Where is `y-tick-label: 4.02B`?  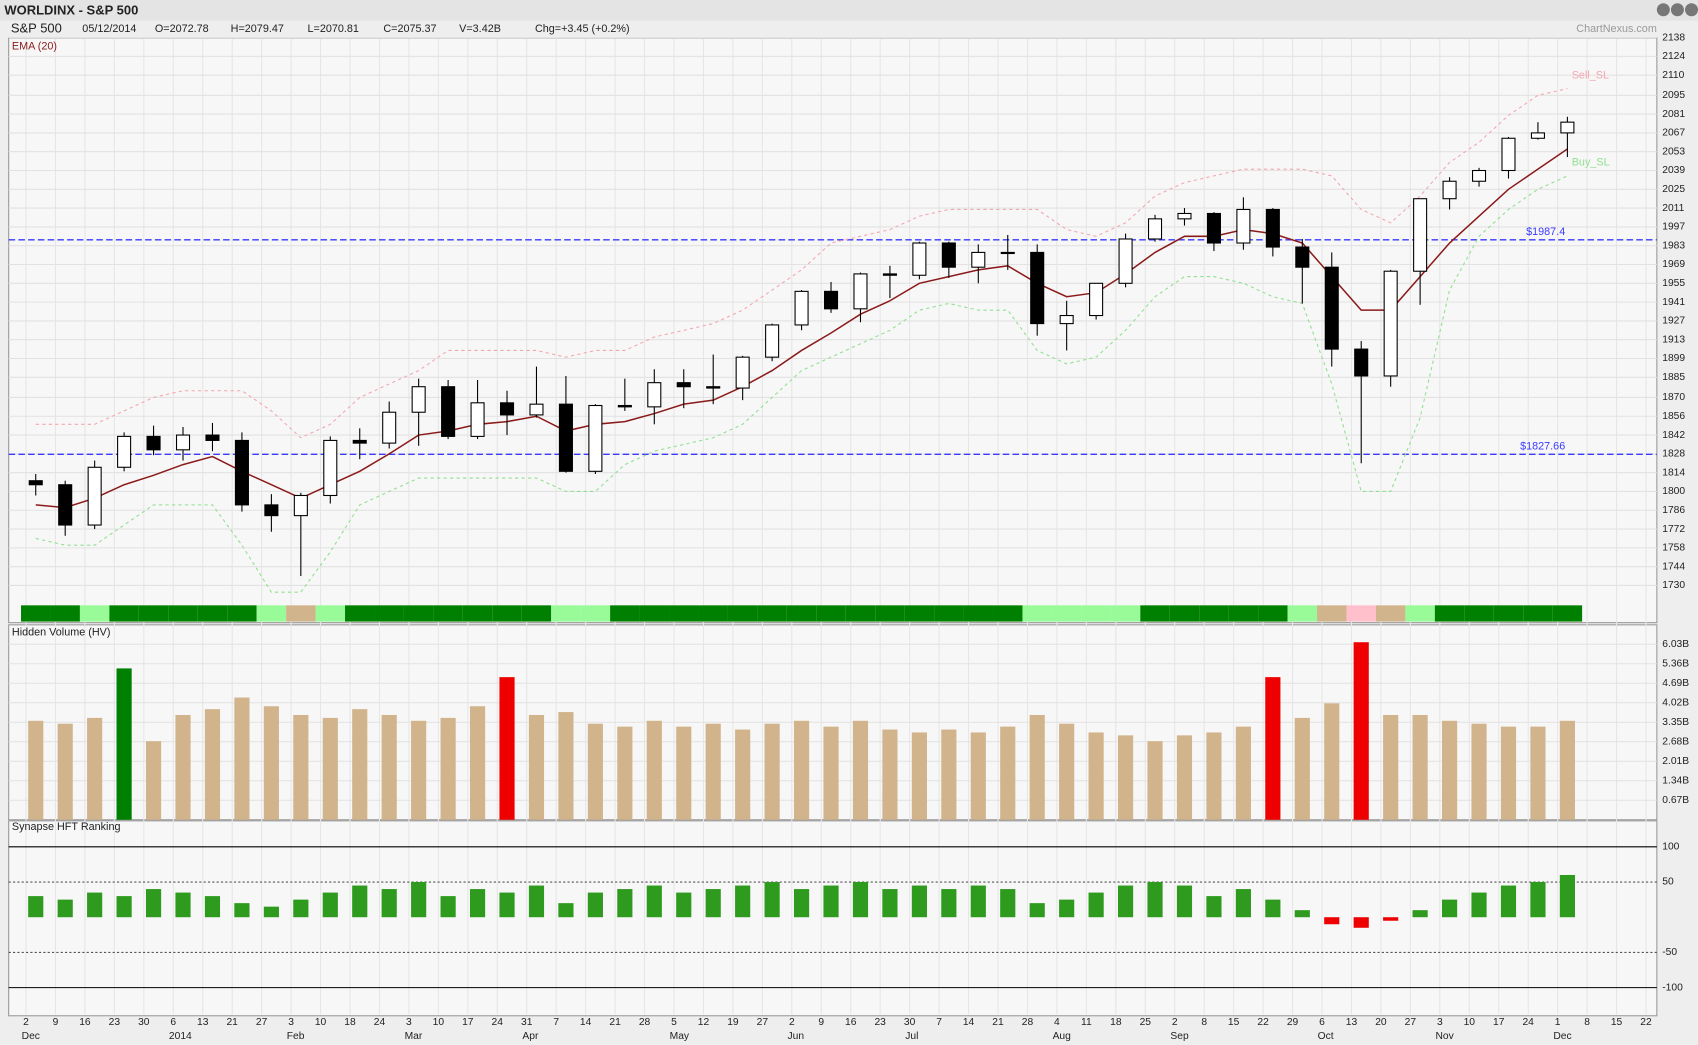 y-tick-label: 4.02B is located at coordinates (1675, 702).